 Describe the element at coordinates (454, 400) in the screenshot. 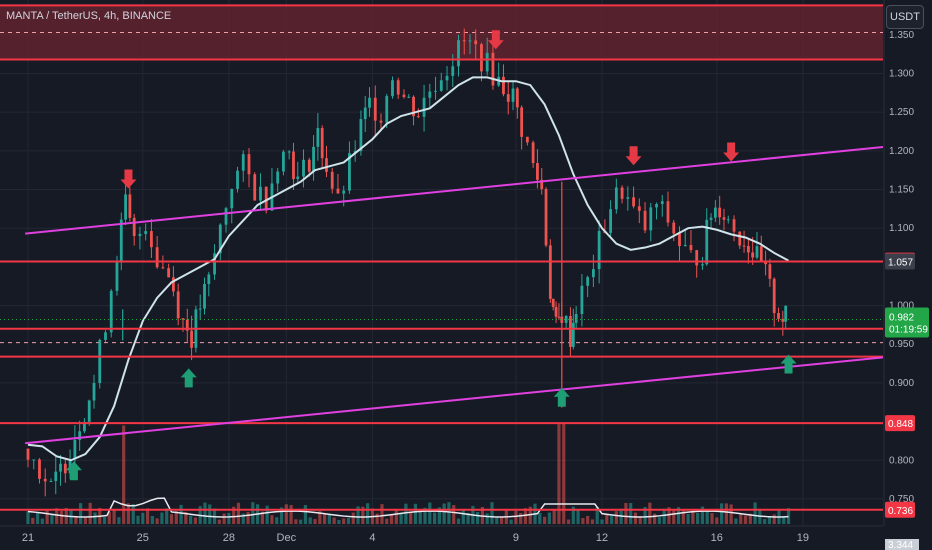

I see `trend-line` at that location.